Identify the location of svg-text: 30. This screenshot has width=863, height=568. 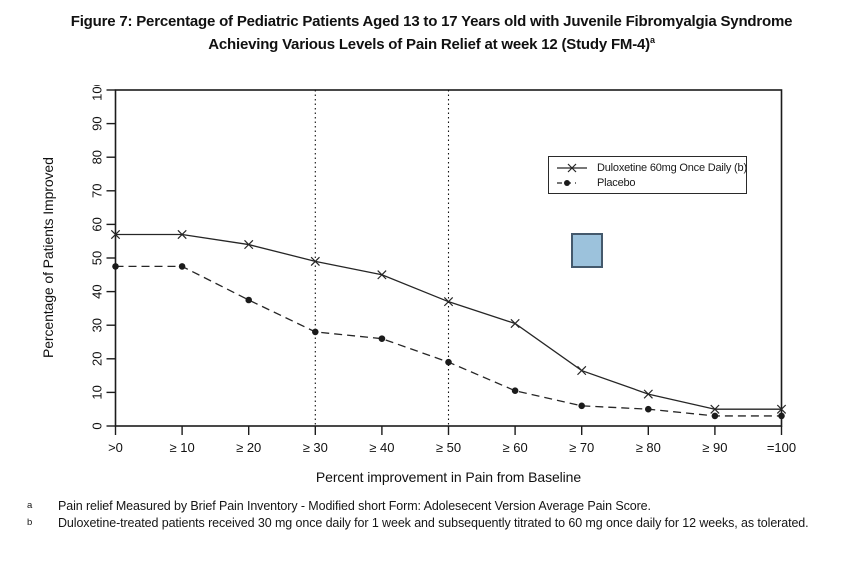
(97, 325).